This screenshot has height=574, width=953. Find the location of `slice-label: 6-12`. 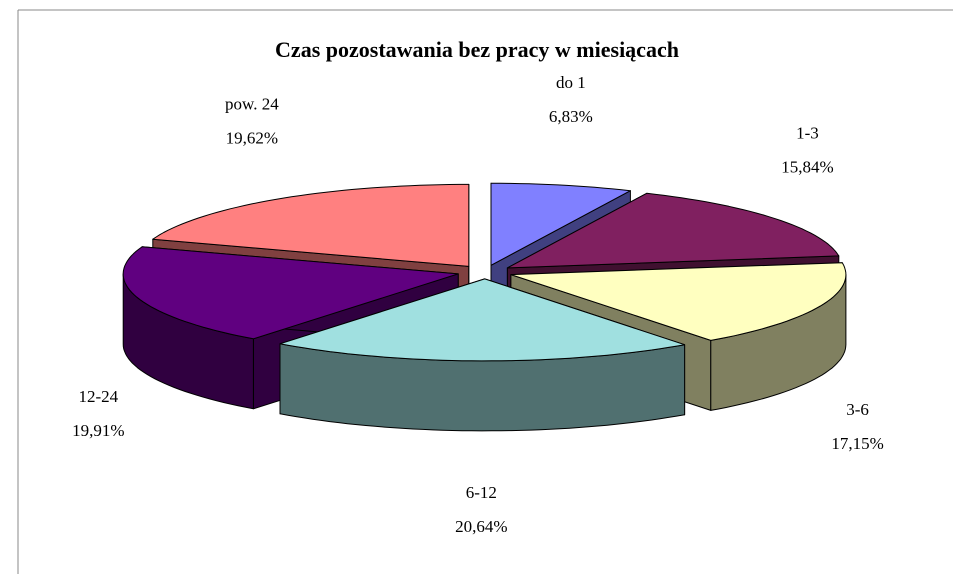

slice-label: 6-12 is located at coordinates (481, 492).